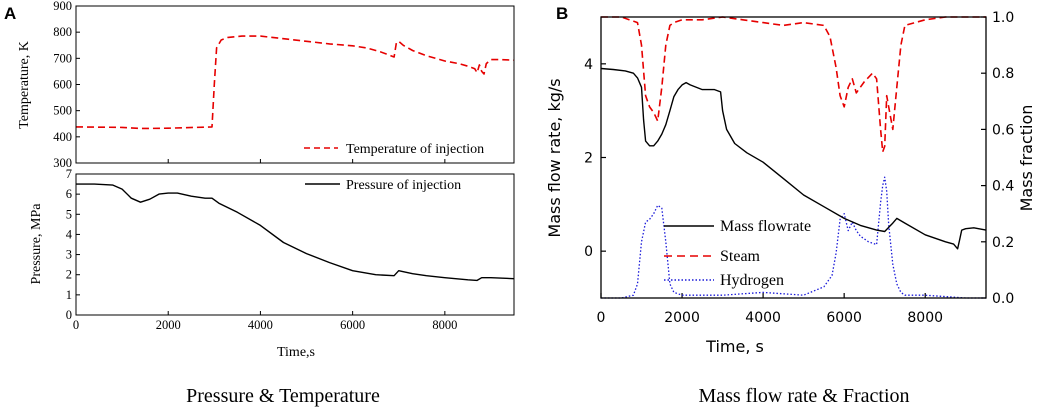 This screenshot has width=1038, height=411. What do you see at coordinates (1026, 158) in the screenshot?
I see `mass-fraction-y-label: Mass fraction` at bounding box center [1026, 158].